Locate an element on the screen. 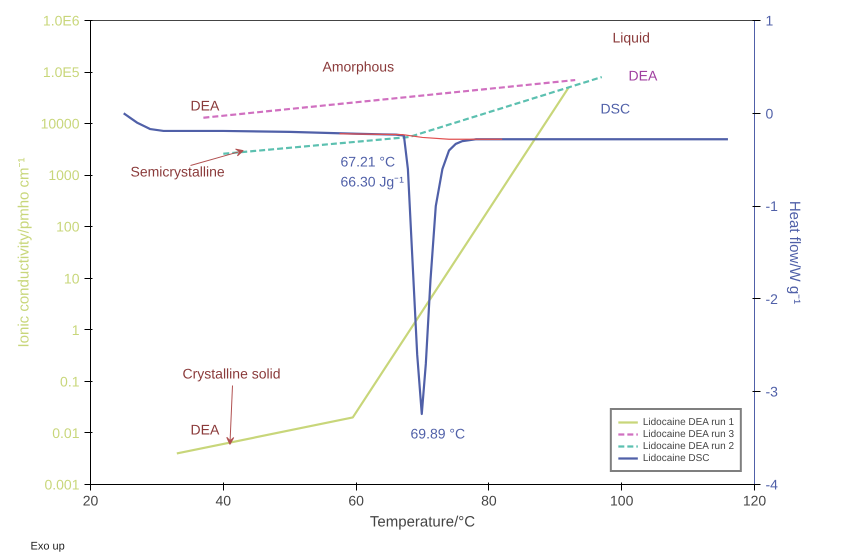  y-tick-label: 1000 is located at coordinates (64, 175).